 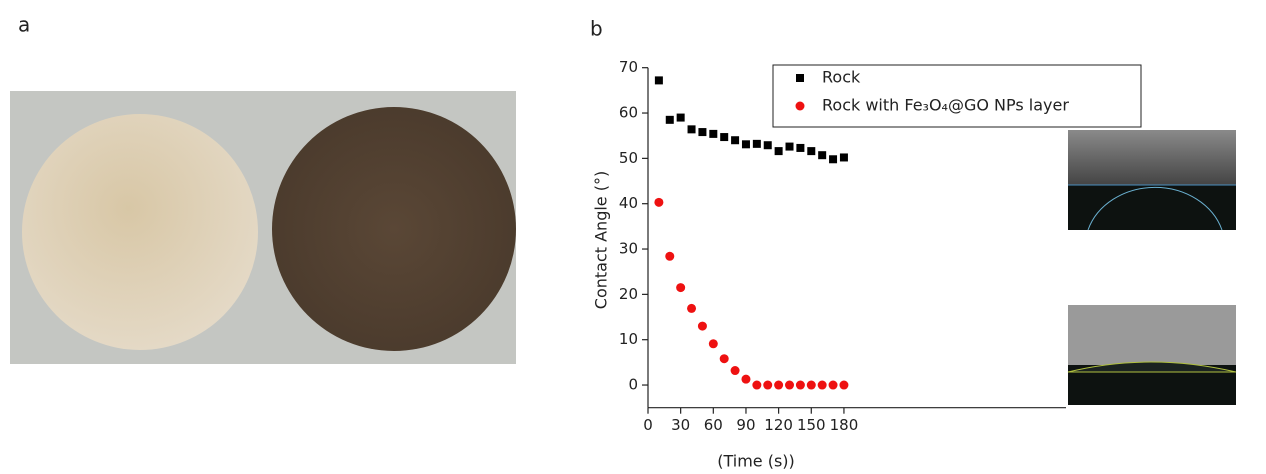 What do you see at coordinates (628, 67) in the screenshot?
I see `y-tick-label: 70` at bounding box center [628, 67].